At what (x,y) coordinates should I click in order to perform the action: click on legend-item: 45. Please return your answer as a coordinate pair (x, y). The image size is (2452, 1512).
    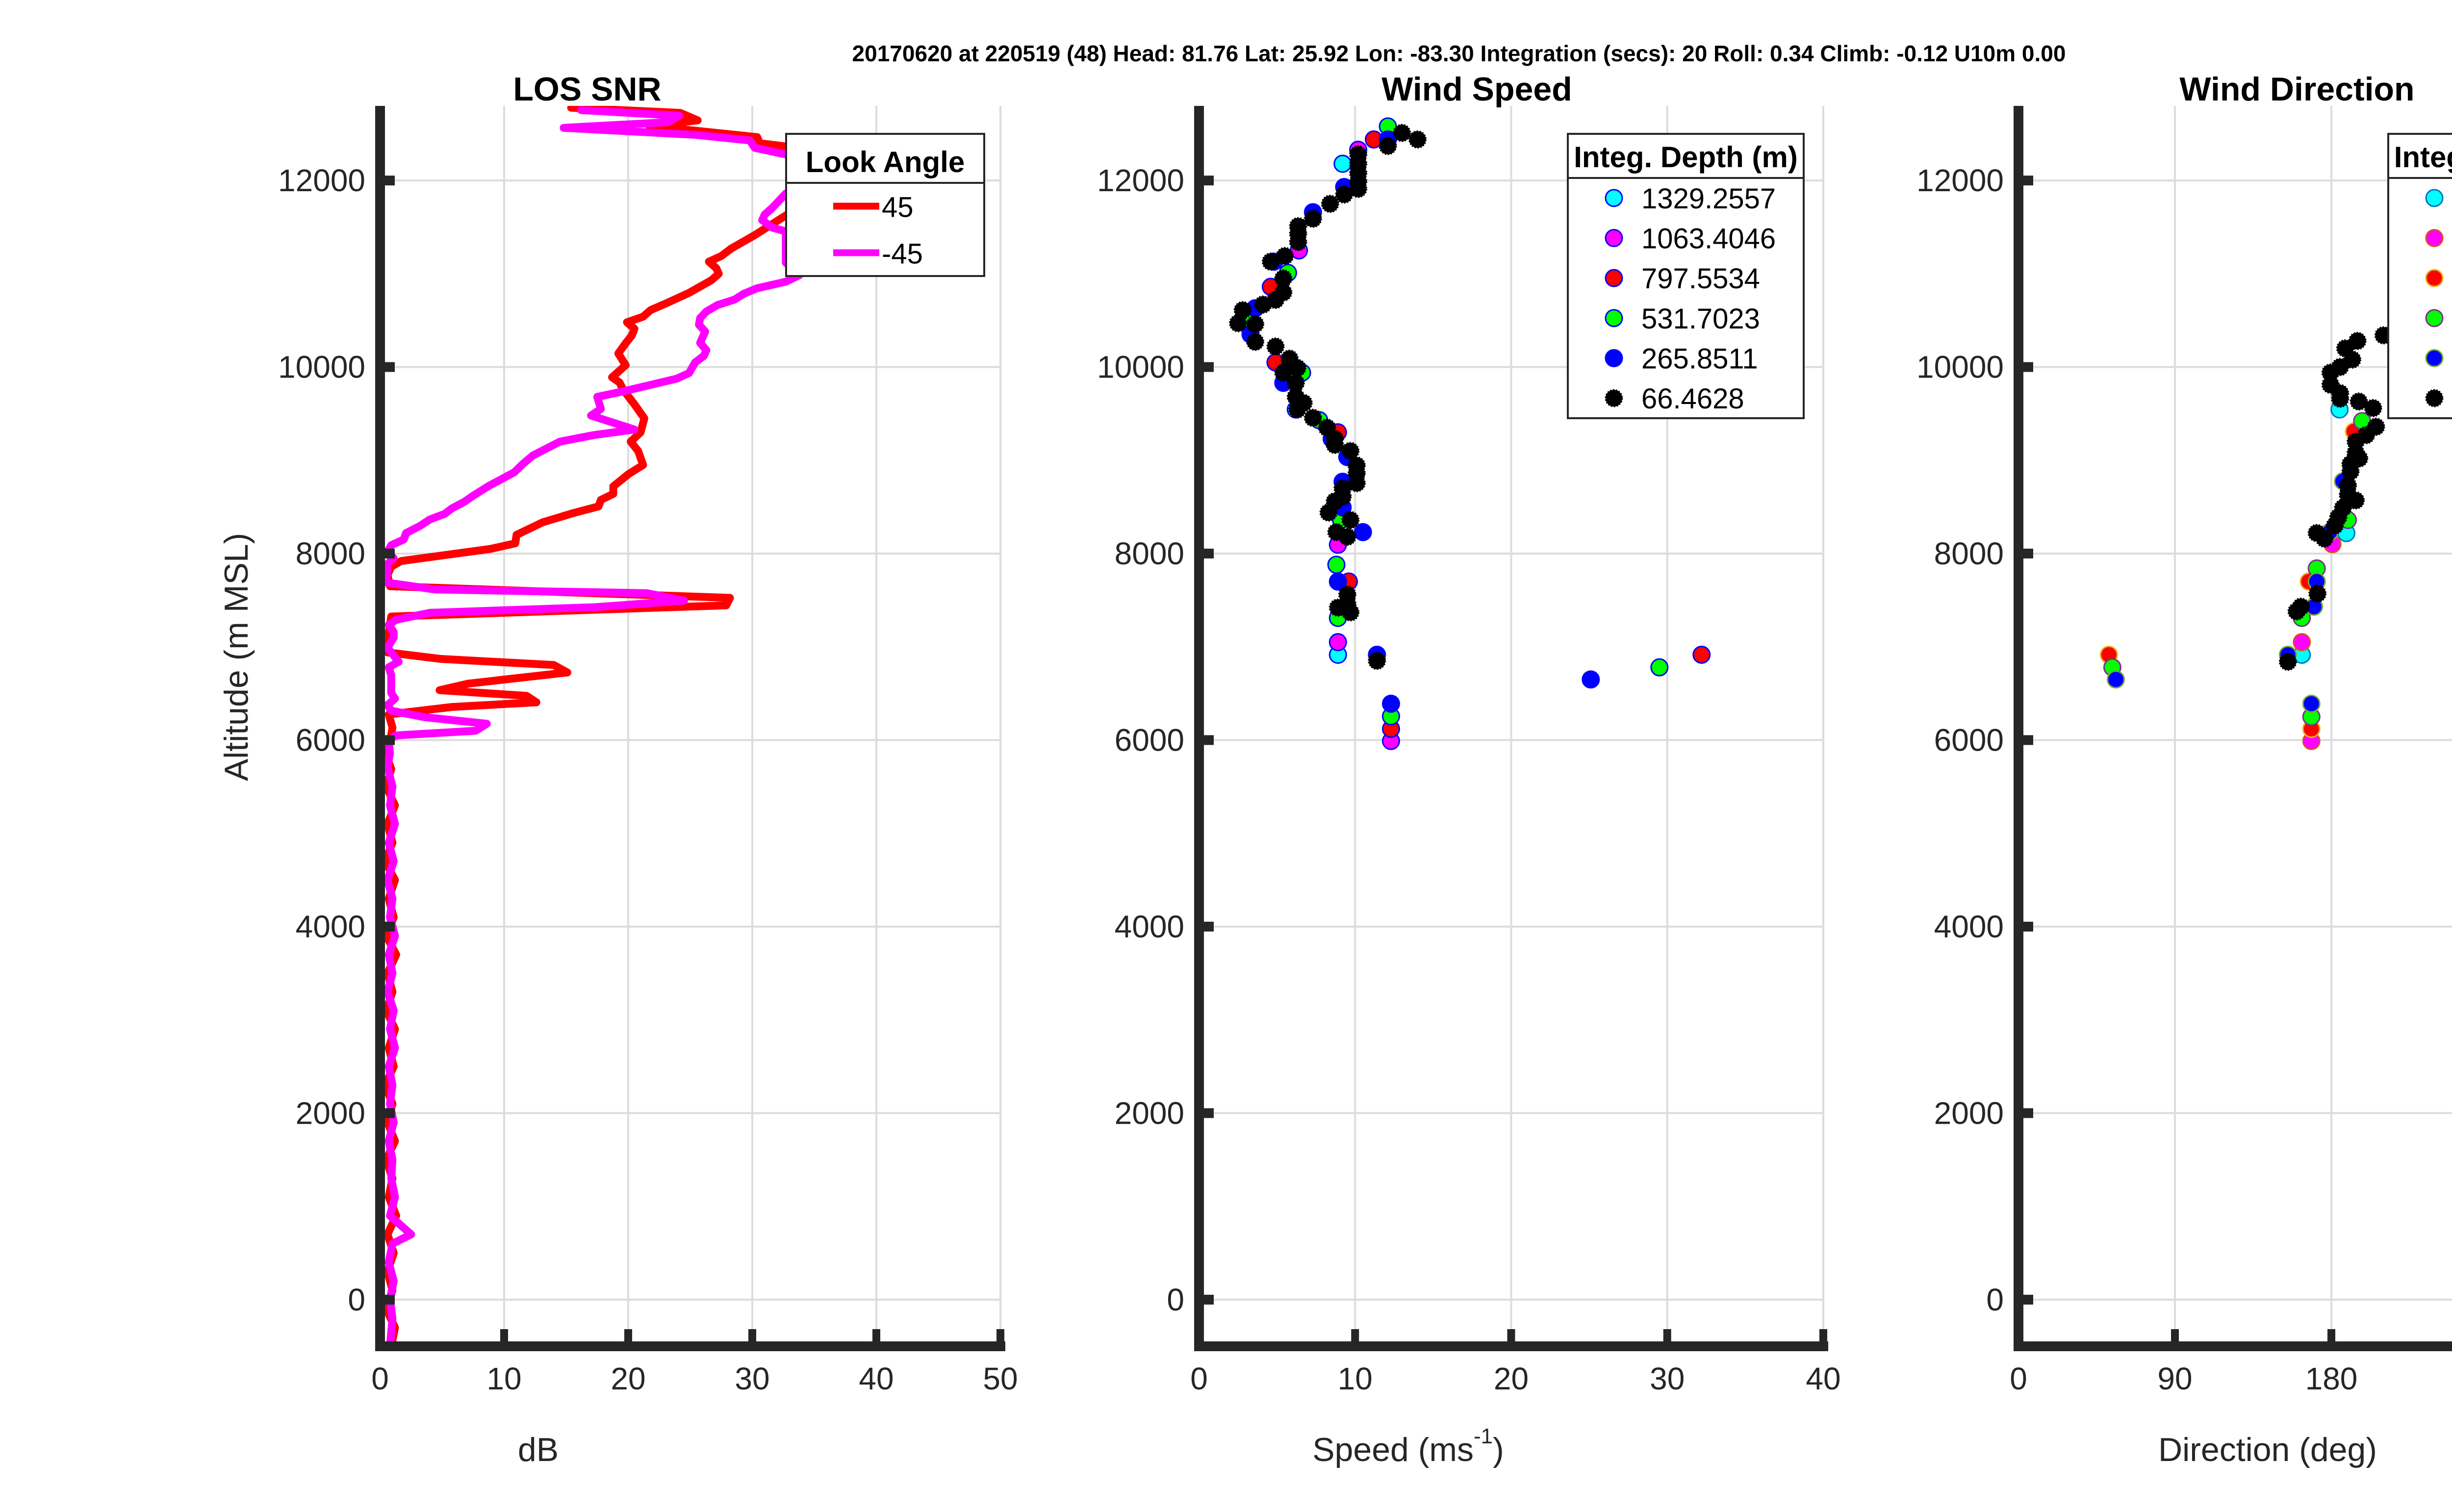
    Looking at the image, I should click on (873, 208).